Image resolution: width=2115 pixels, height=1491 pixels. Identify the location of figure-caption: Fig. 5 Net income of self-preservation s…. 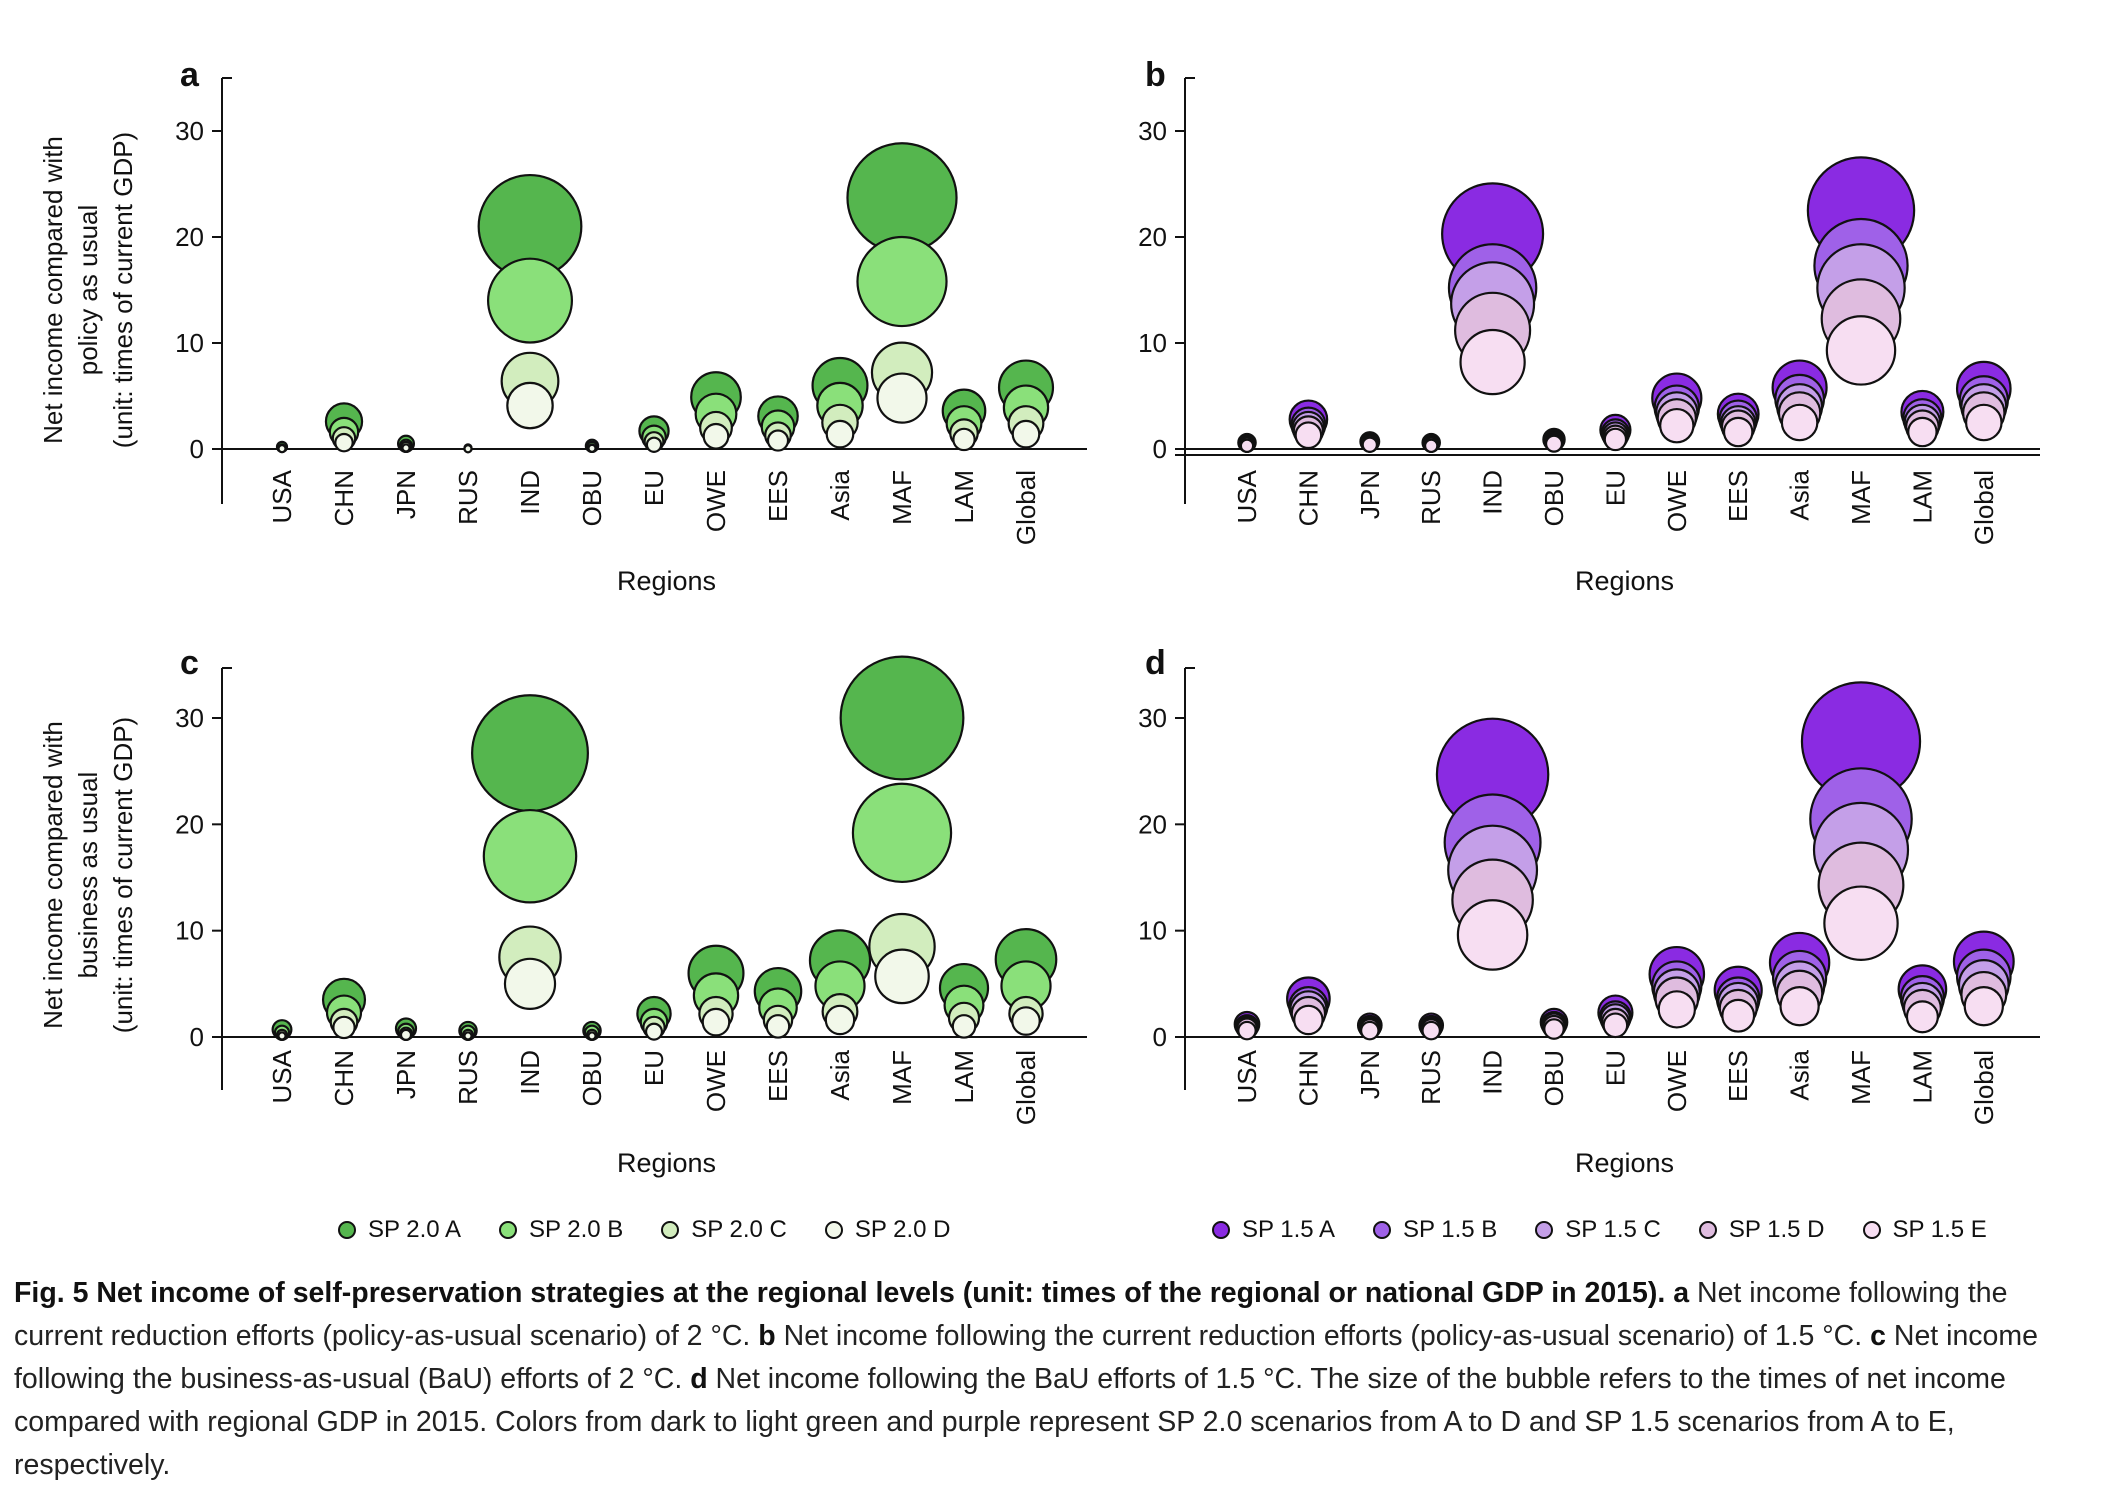
(1049, 1379).